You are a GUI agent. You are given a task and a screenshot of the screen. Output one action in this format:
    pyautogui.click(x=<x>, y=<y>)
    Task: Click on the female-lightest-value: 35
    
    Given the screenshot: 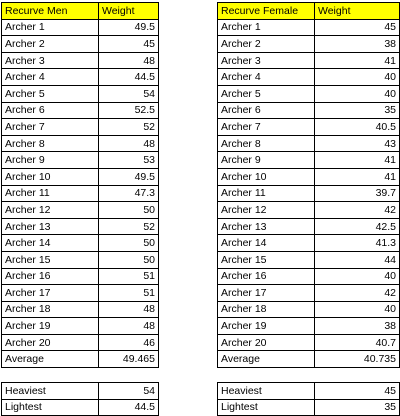 What is the action you would take?
    pyautogui.click(x=357, y=407)
    